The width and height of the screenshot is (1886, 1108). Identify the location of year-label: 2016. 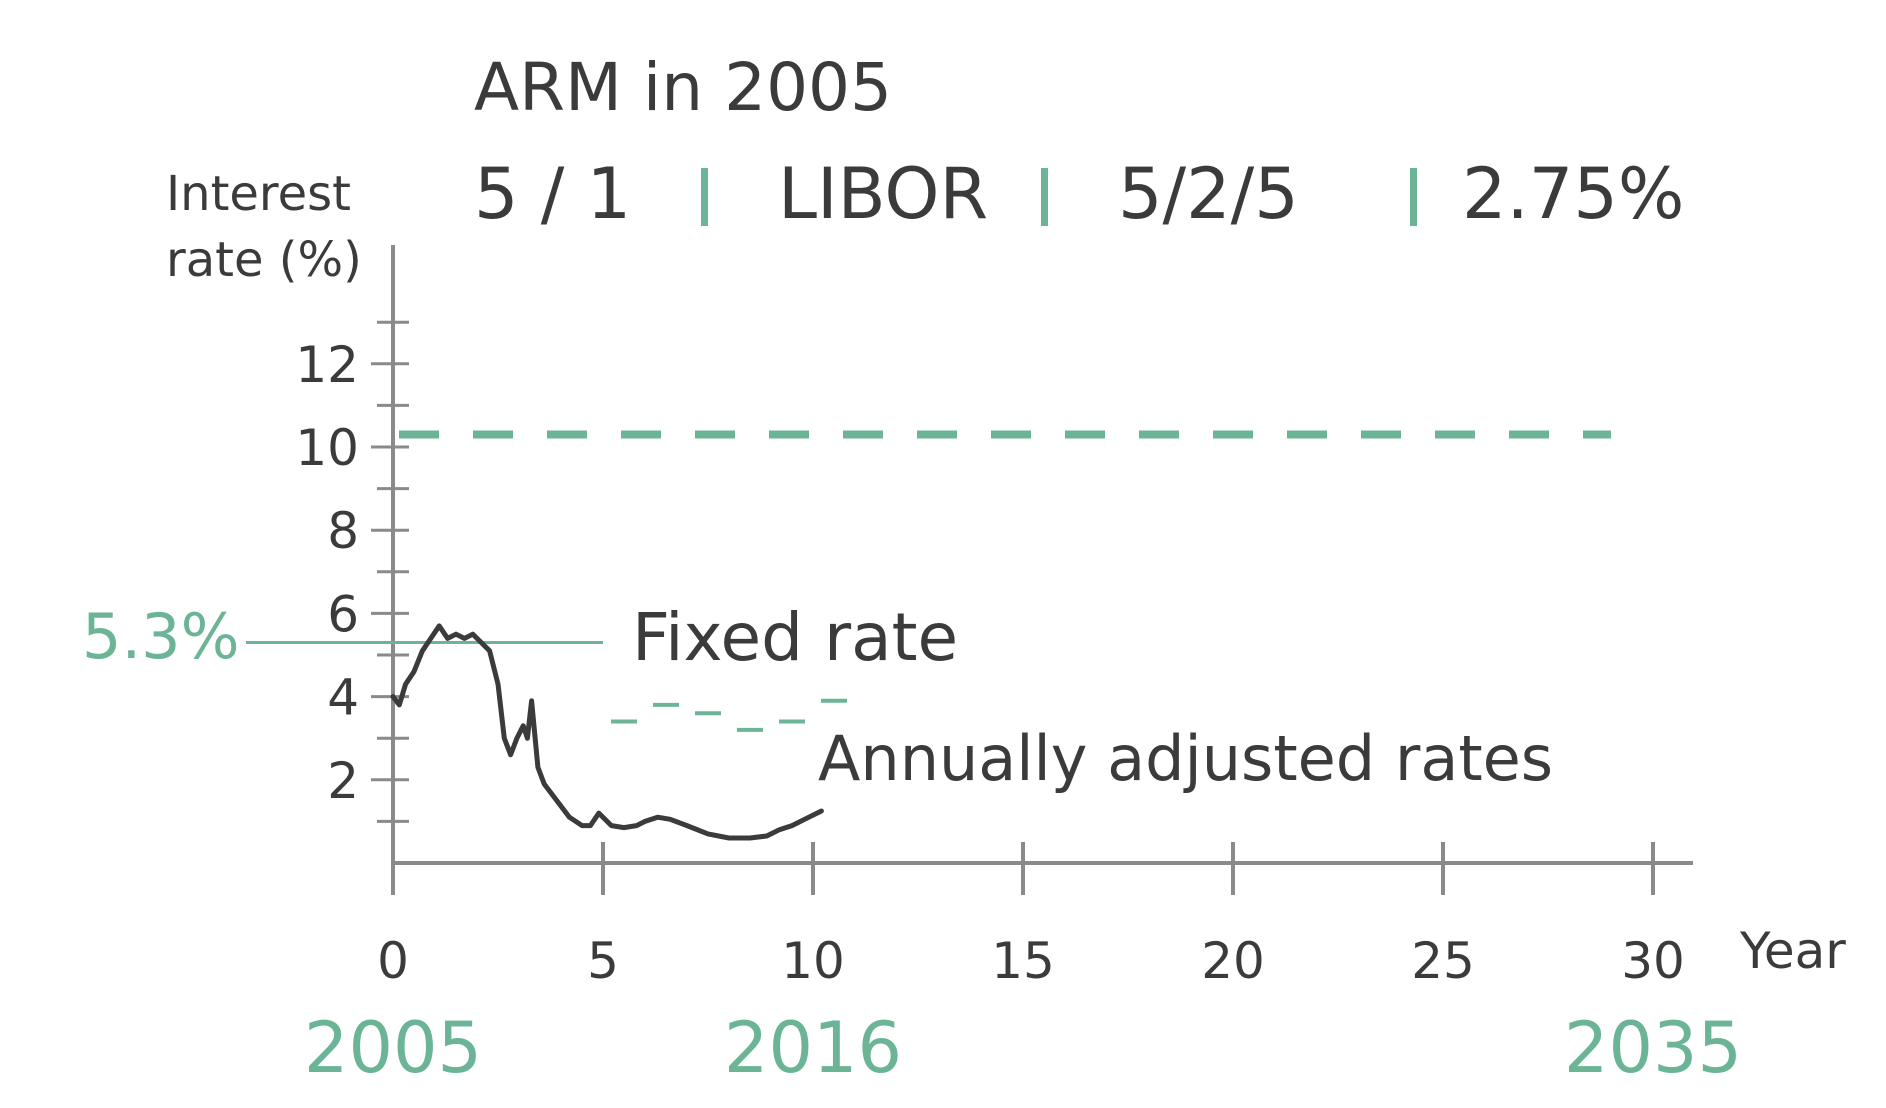
(813, 1048).